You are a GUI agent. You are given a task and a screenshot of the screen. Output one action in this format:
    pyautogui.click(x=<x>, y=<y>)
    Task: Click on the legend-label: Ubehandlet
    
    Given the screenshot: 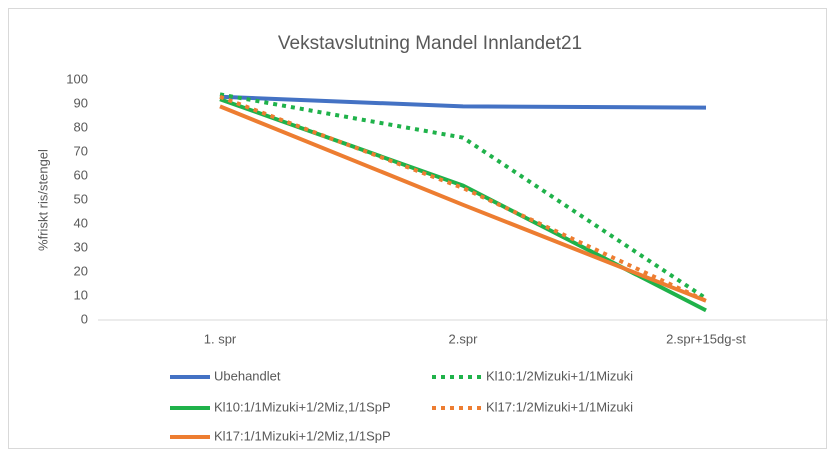 What is the action you would take?
    pyautogui.click(x=247, y=375)
    